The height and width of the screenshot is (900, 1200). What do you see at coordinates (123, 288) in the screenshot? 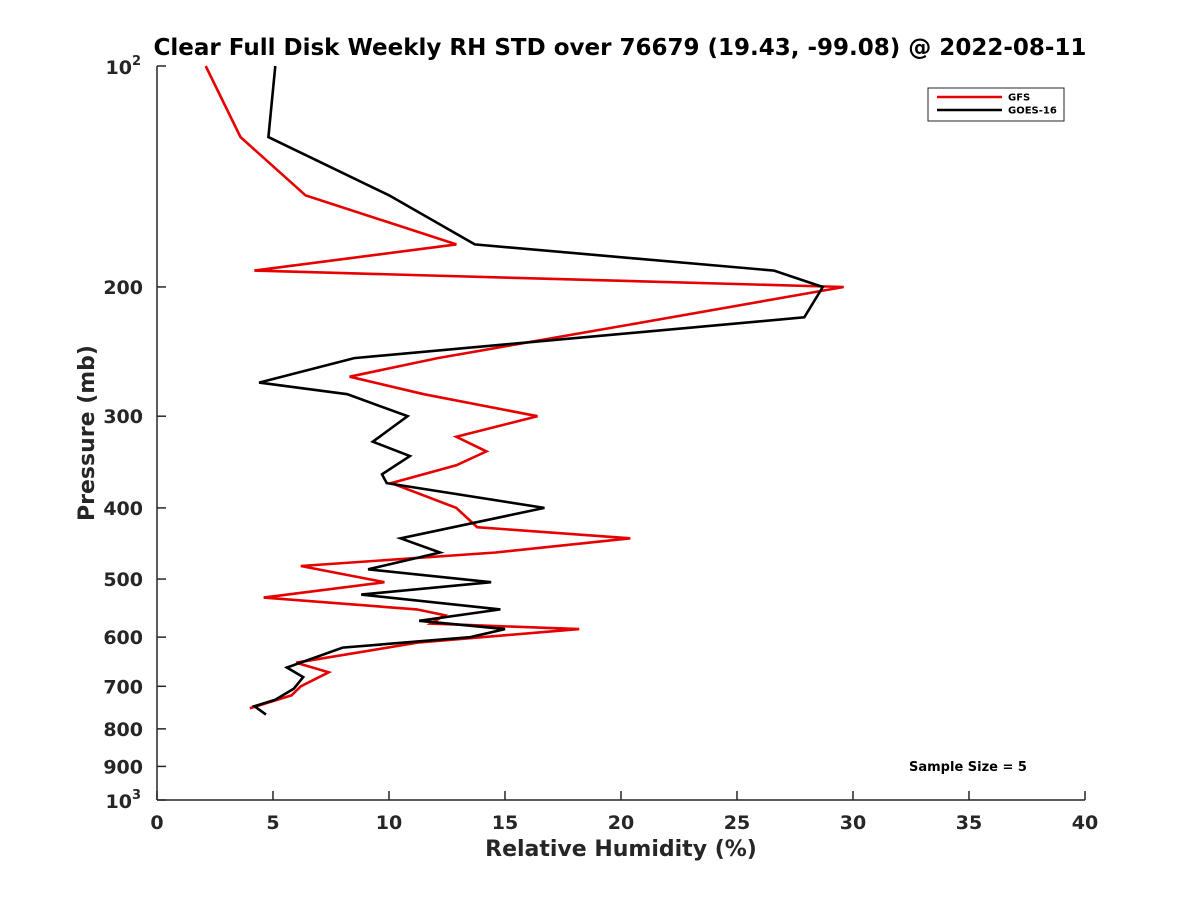
I see `y-tick-label: 200` at bounding box center [123, 288].